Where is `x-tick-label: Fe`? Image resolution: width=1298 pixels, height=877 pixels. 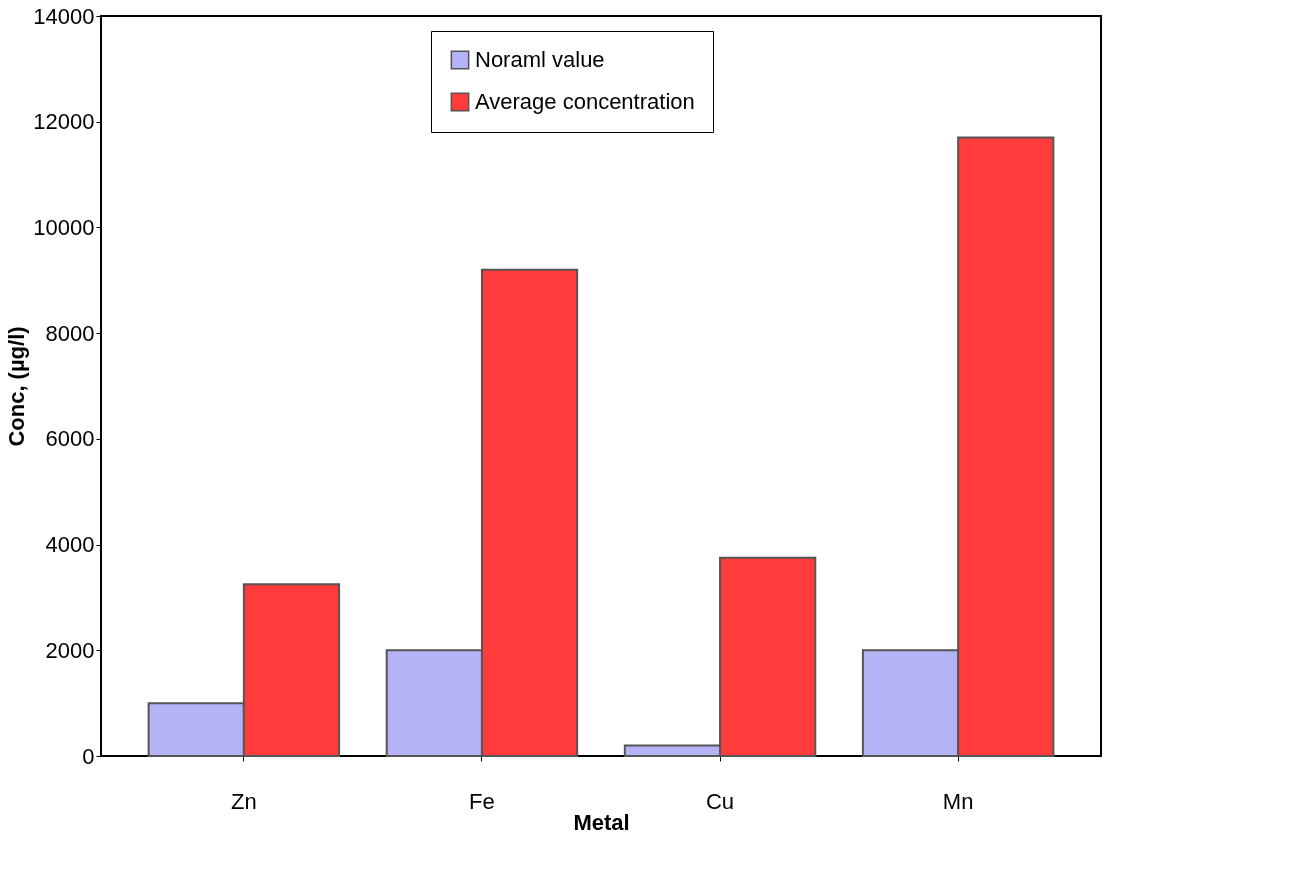 x-tick-label: Fe is located at coordinates (482, 801).